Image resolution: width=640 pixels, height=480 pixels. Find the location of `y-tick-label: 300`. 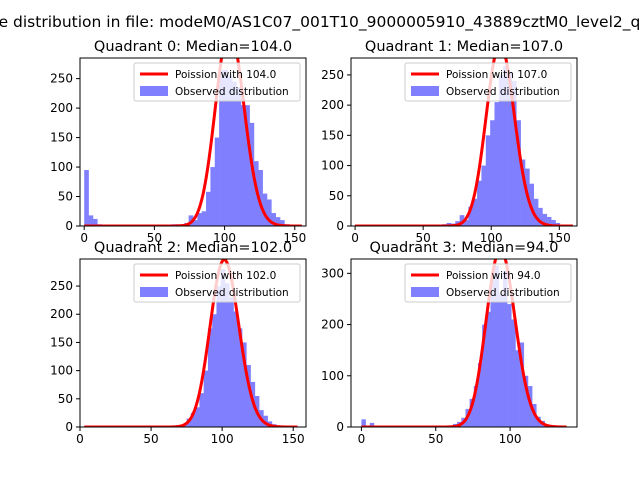

y-tick-label: 300 is located at coordinates (332, 273).